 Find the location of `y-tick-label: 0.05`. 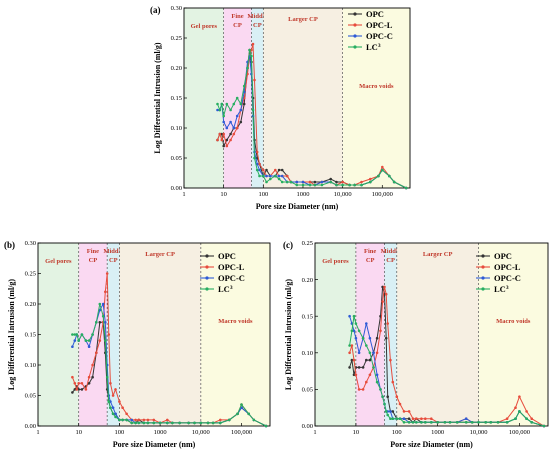

y-tick-label: 0.05 is located at coordinates (30, 396).